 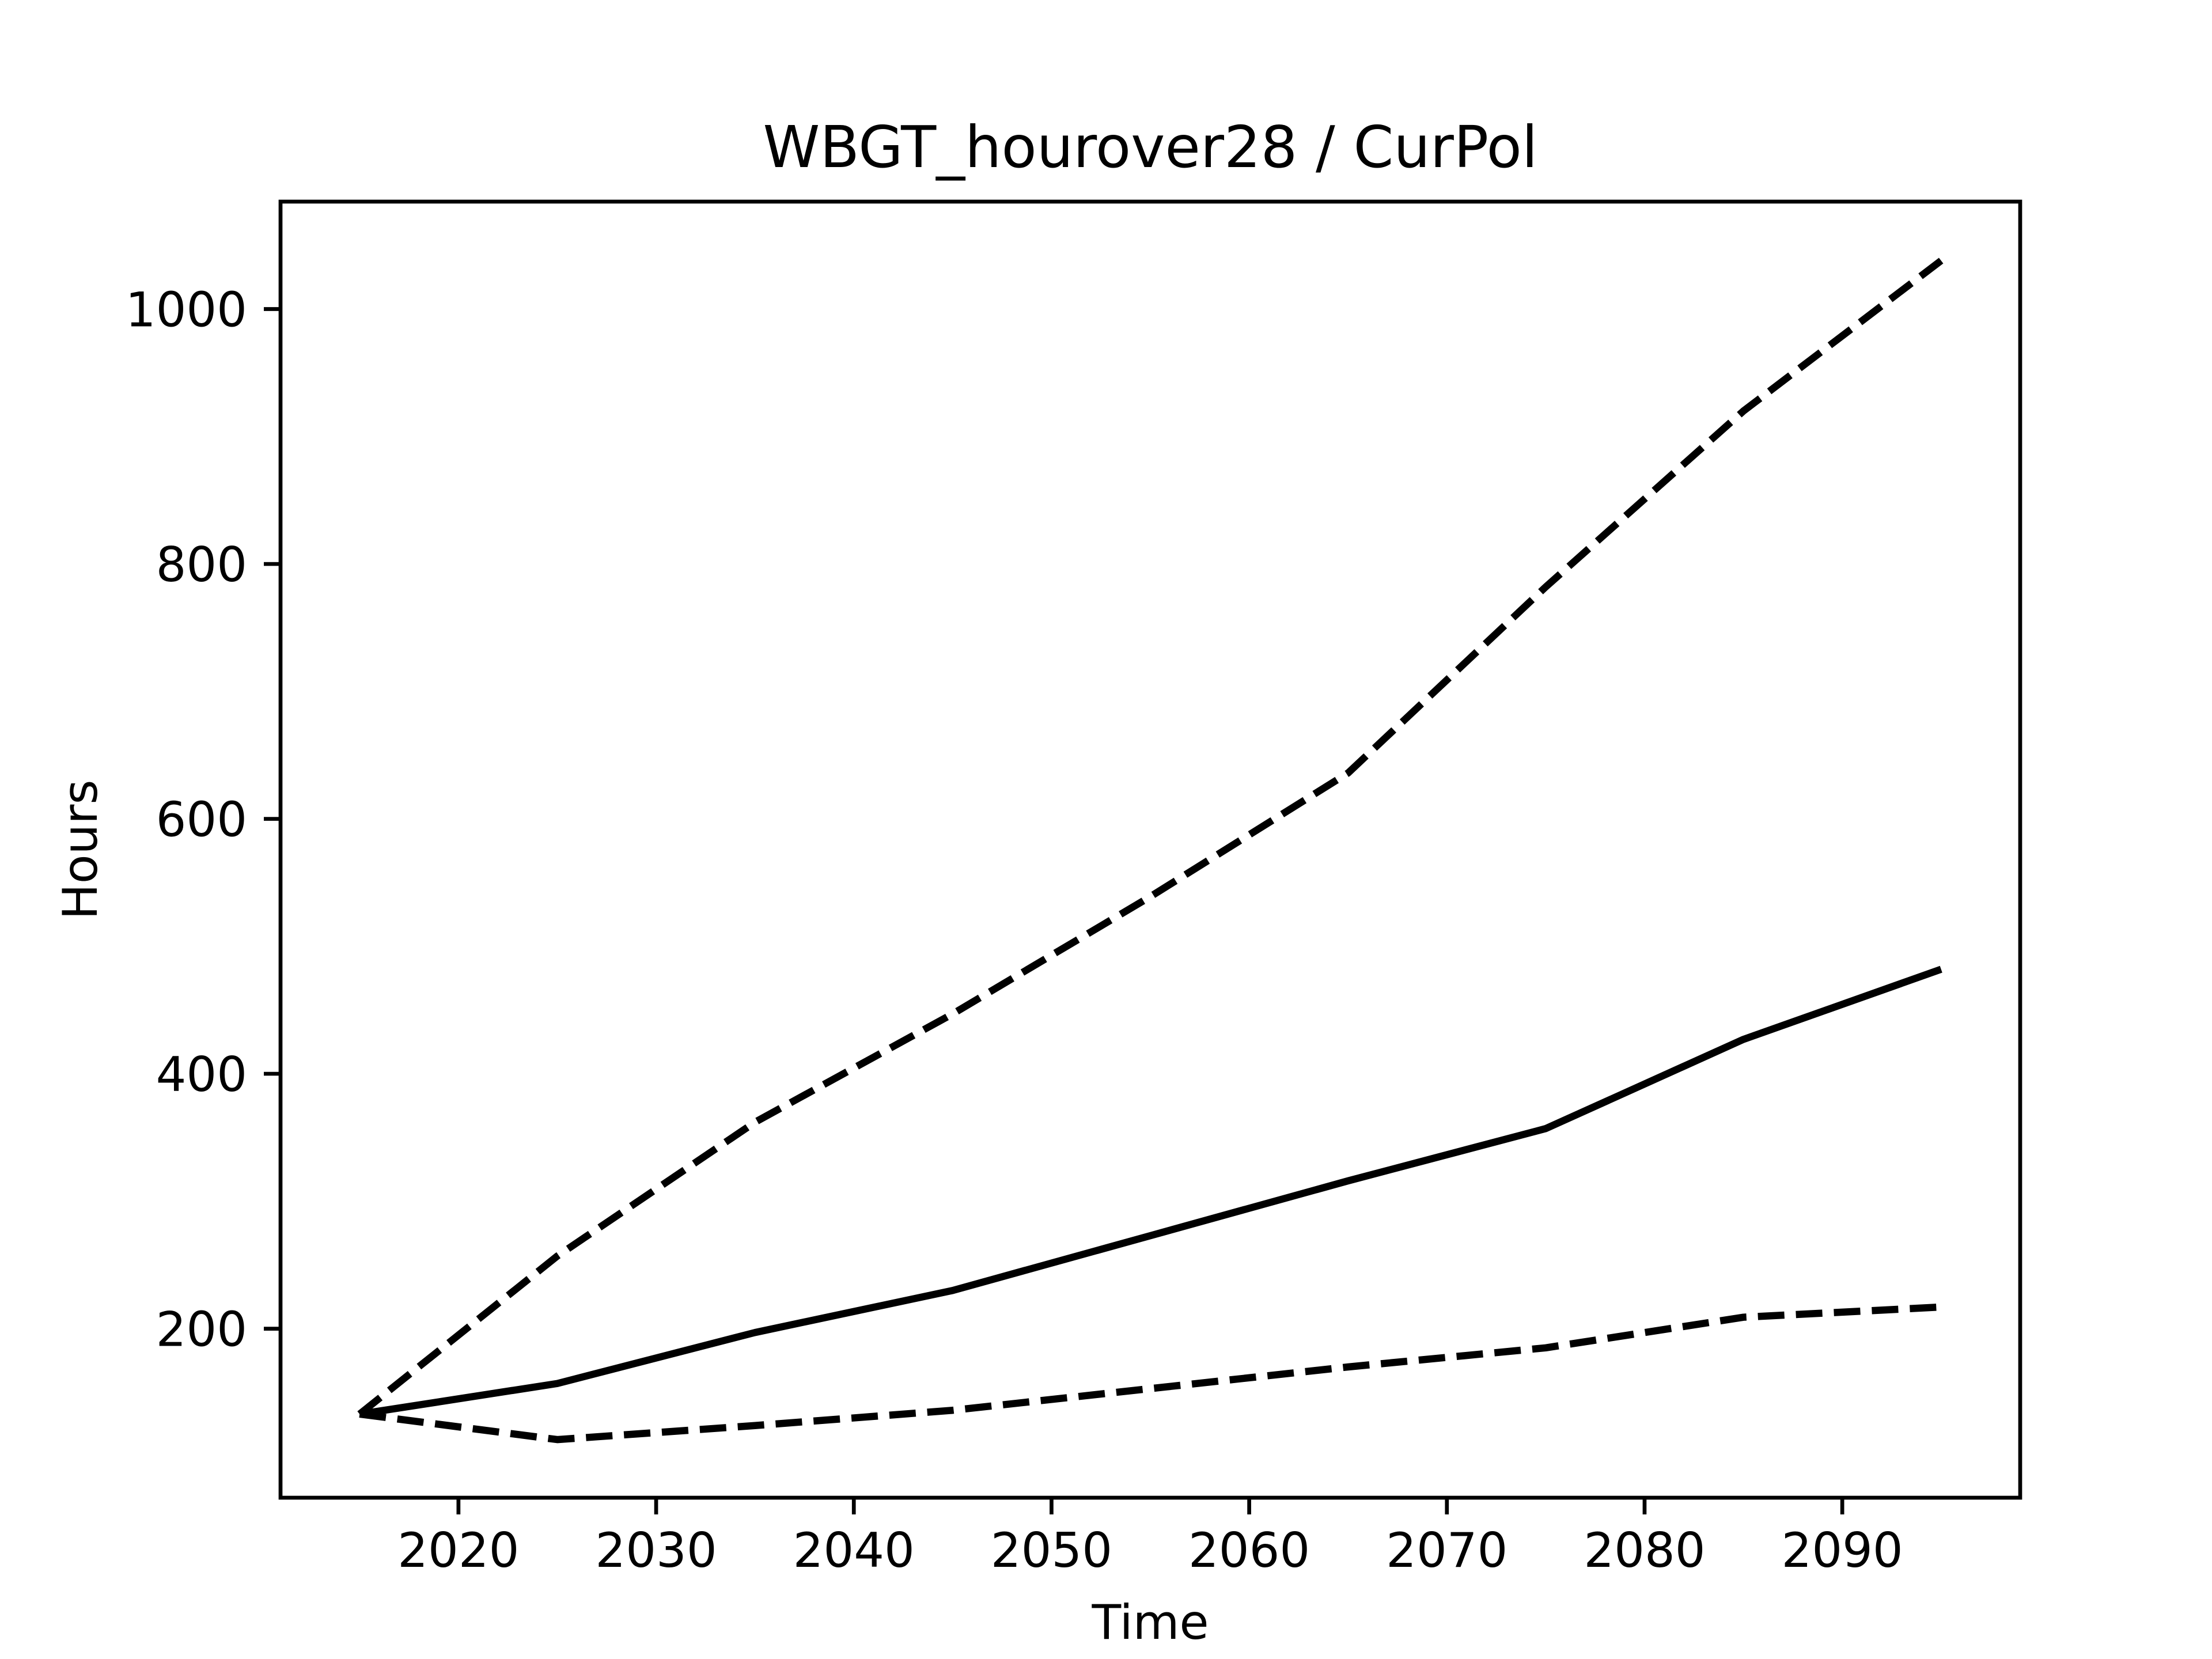 I want to click on x-tick-label: 2050, so click(x=1051, y=1550).